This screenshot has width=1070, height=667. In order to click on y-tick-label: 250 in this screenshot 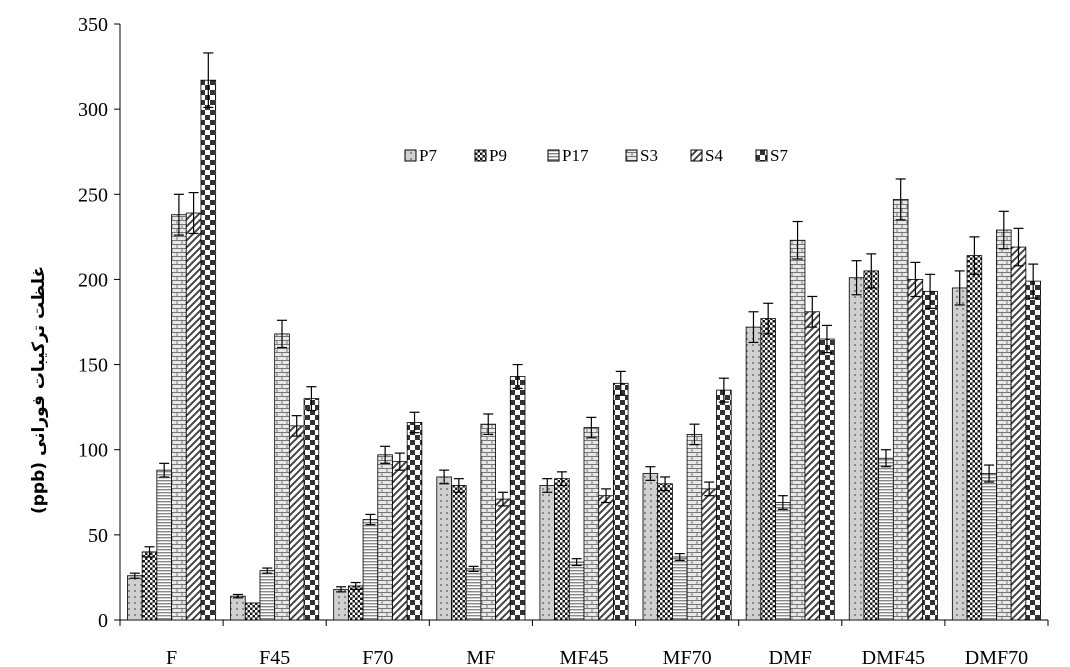, I will do `click(93, 195)`.